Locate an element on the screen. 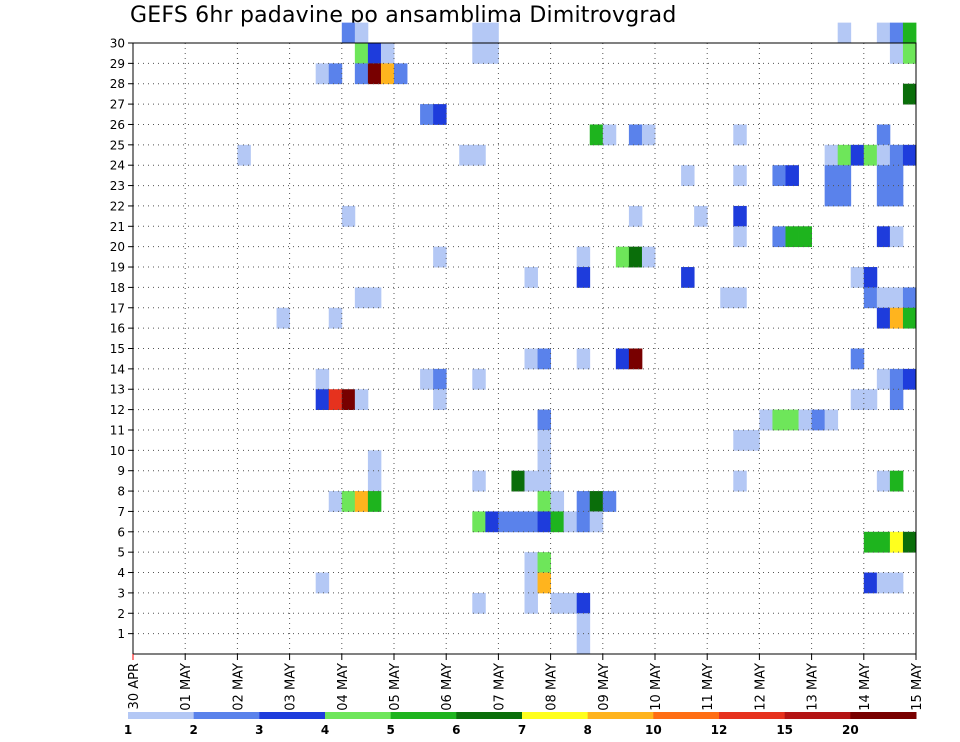 The width and height of the screenshot is (960, 742). y-tick-label: 25 is located at coordinates (117, 145).